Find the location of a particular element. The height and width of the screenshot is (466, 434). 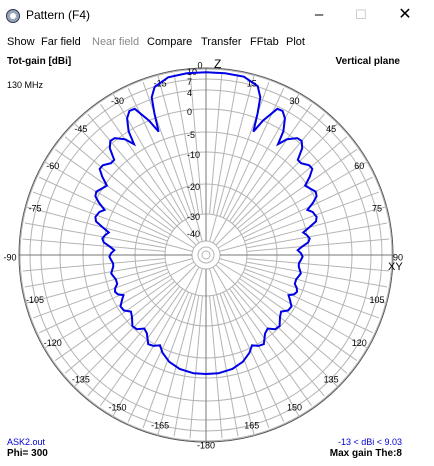

angle-tick-label: -180 is located at coordinates (206, 445).